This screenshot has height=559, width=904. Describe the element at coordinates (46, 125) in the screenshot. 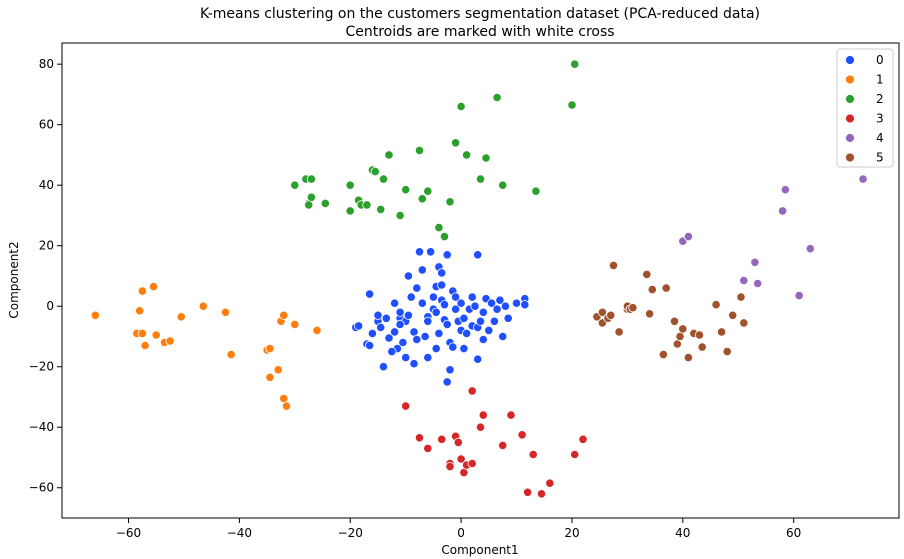

I see `y-tick-label: 60` at that location.